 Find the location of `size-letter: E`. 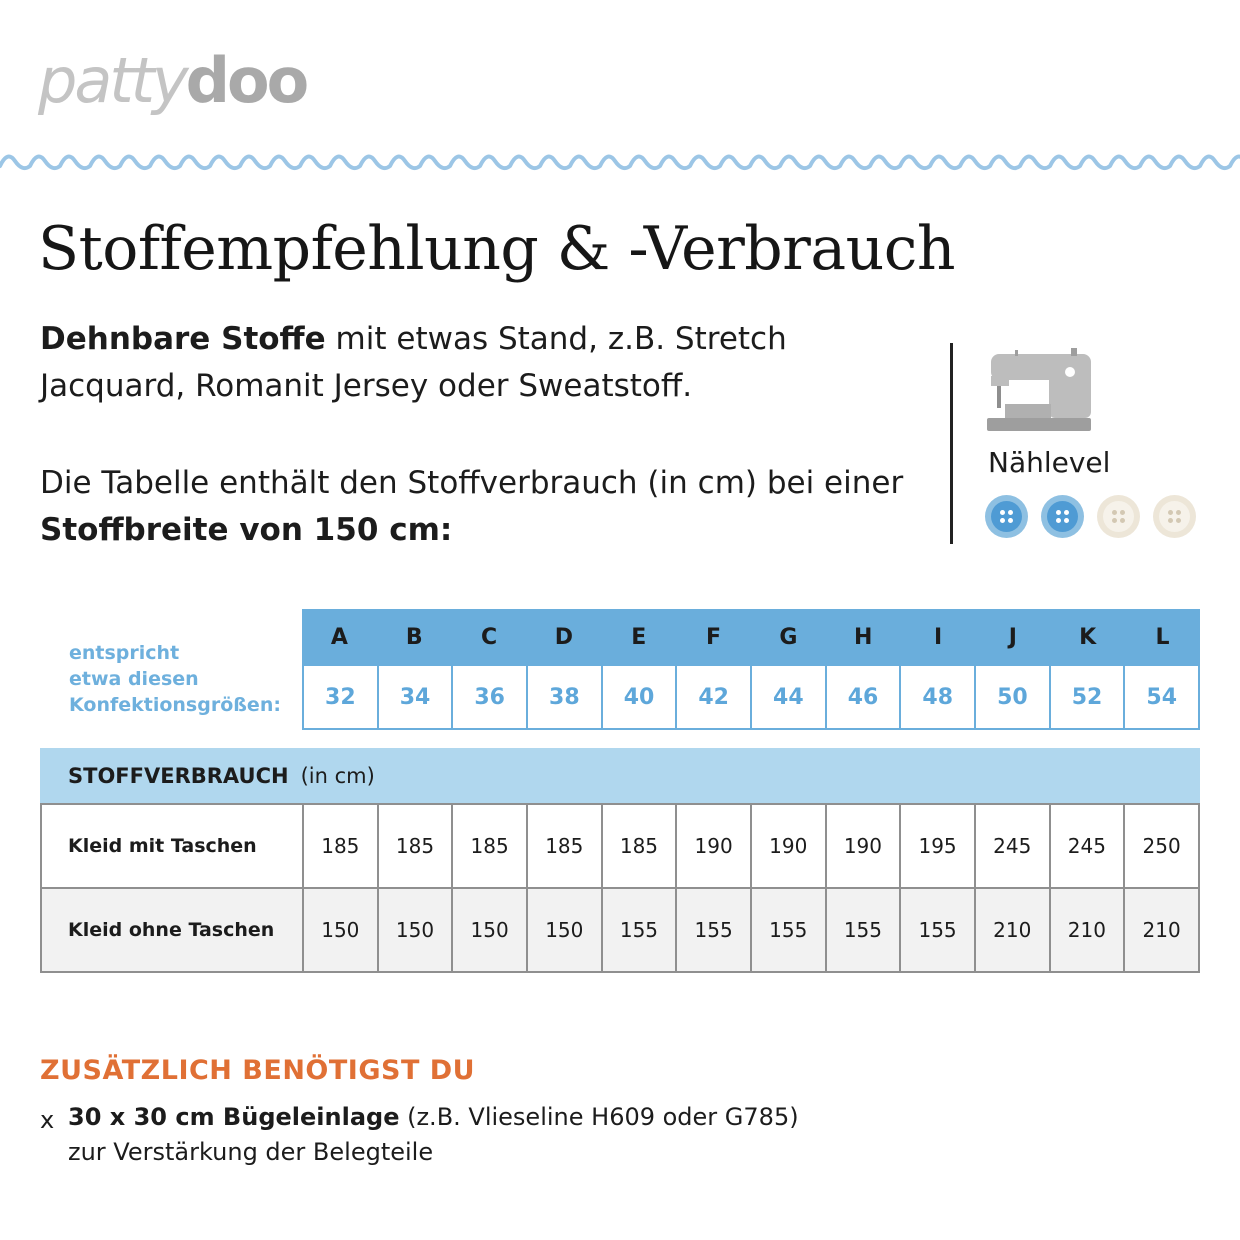

size-letter: E is located at coordinates (639, 637).